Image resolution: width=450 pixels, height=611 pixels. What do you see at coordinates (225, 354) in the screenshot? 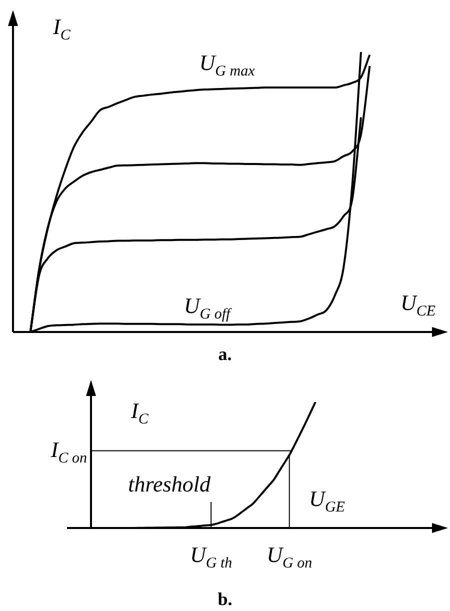
I see `text: a.` at bounding box center [225, 354].